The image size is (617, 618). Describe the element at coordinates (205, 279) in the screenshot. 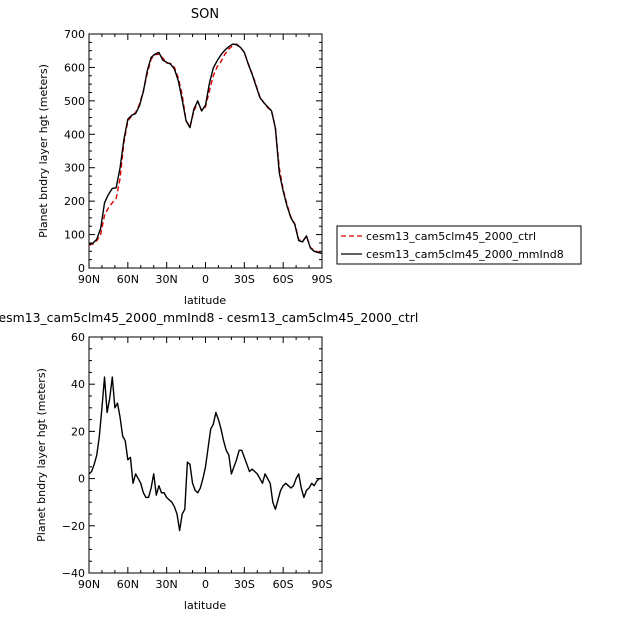

I see `top-xtick-label: 0` at that location.